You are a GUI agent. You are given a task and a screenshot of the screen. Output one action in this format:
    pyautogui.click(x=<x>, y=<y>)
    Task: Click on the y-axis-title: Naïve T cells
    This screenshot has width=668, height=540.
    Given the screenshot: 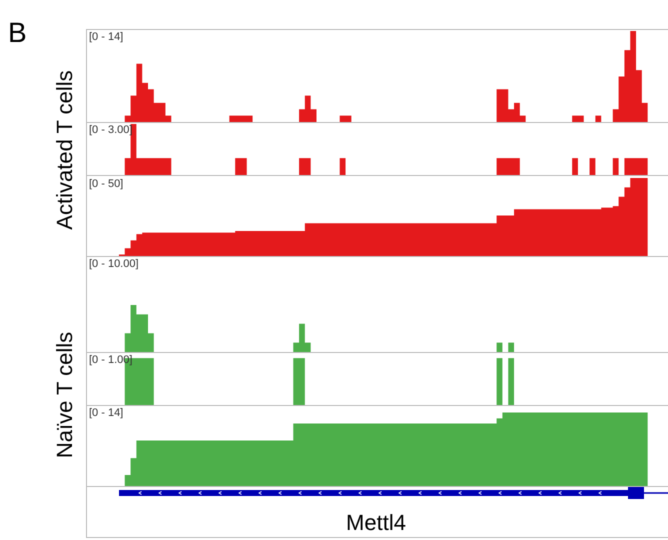 What is the action you would take?
    pyautogui.click(x=64, y=395)
    